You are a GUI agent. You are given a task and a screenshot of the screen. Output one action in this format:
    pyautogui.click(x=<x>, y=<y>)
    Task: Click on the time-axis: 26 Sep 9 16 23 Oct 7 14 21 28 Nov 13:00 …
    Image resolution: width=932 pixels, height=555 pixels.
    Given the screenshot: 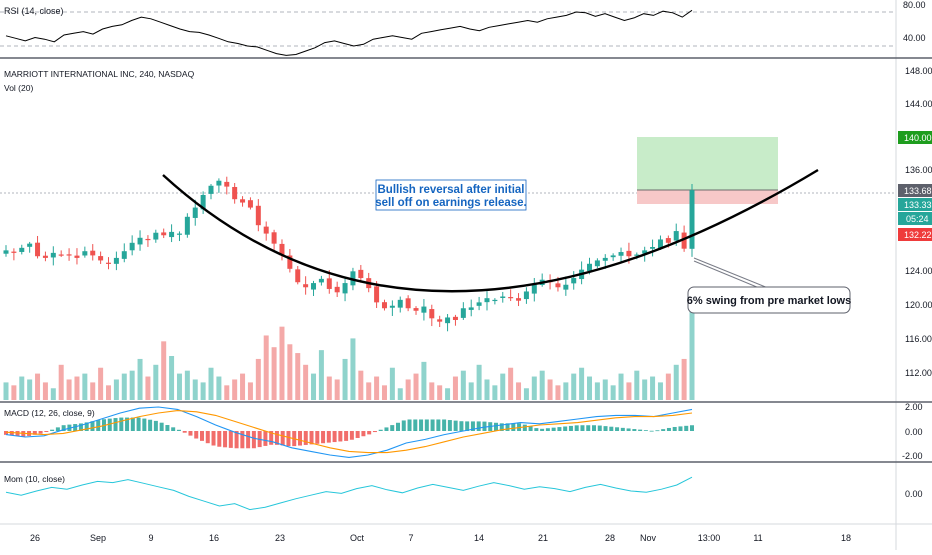 What is the action you would take?
    pyautogui.click(x=440, y=537)
    